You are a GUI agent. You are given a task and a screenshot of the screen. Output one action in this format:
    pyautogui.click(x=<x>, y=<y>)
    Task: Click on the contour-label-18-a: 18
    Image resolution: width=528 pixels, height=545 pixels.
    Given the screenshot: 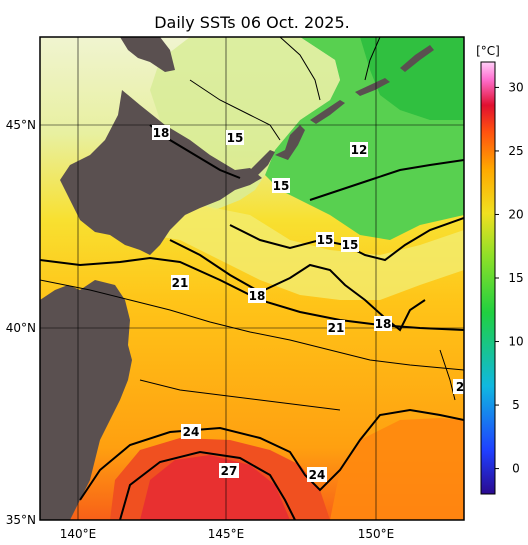 What is the action you would take?
    pyautogui.click(x=161, y=132)
    